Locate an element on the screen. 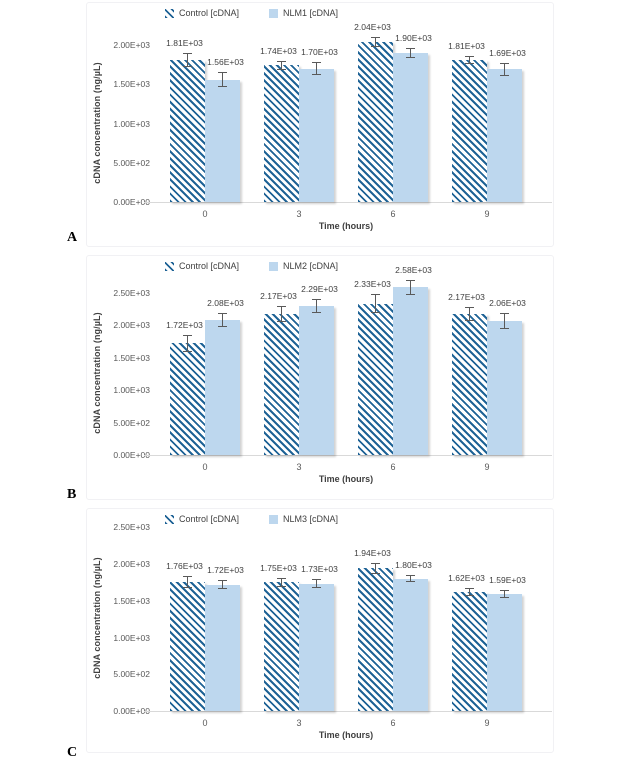 The image size is (624, 760). data-label: 1.70E+03 is located at coordinates (319, 52).